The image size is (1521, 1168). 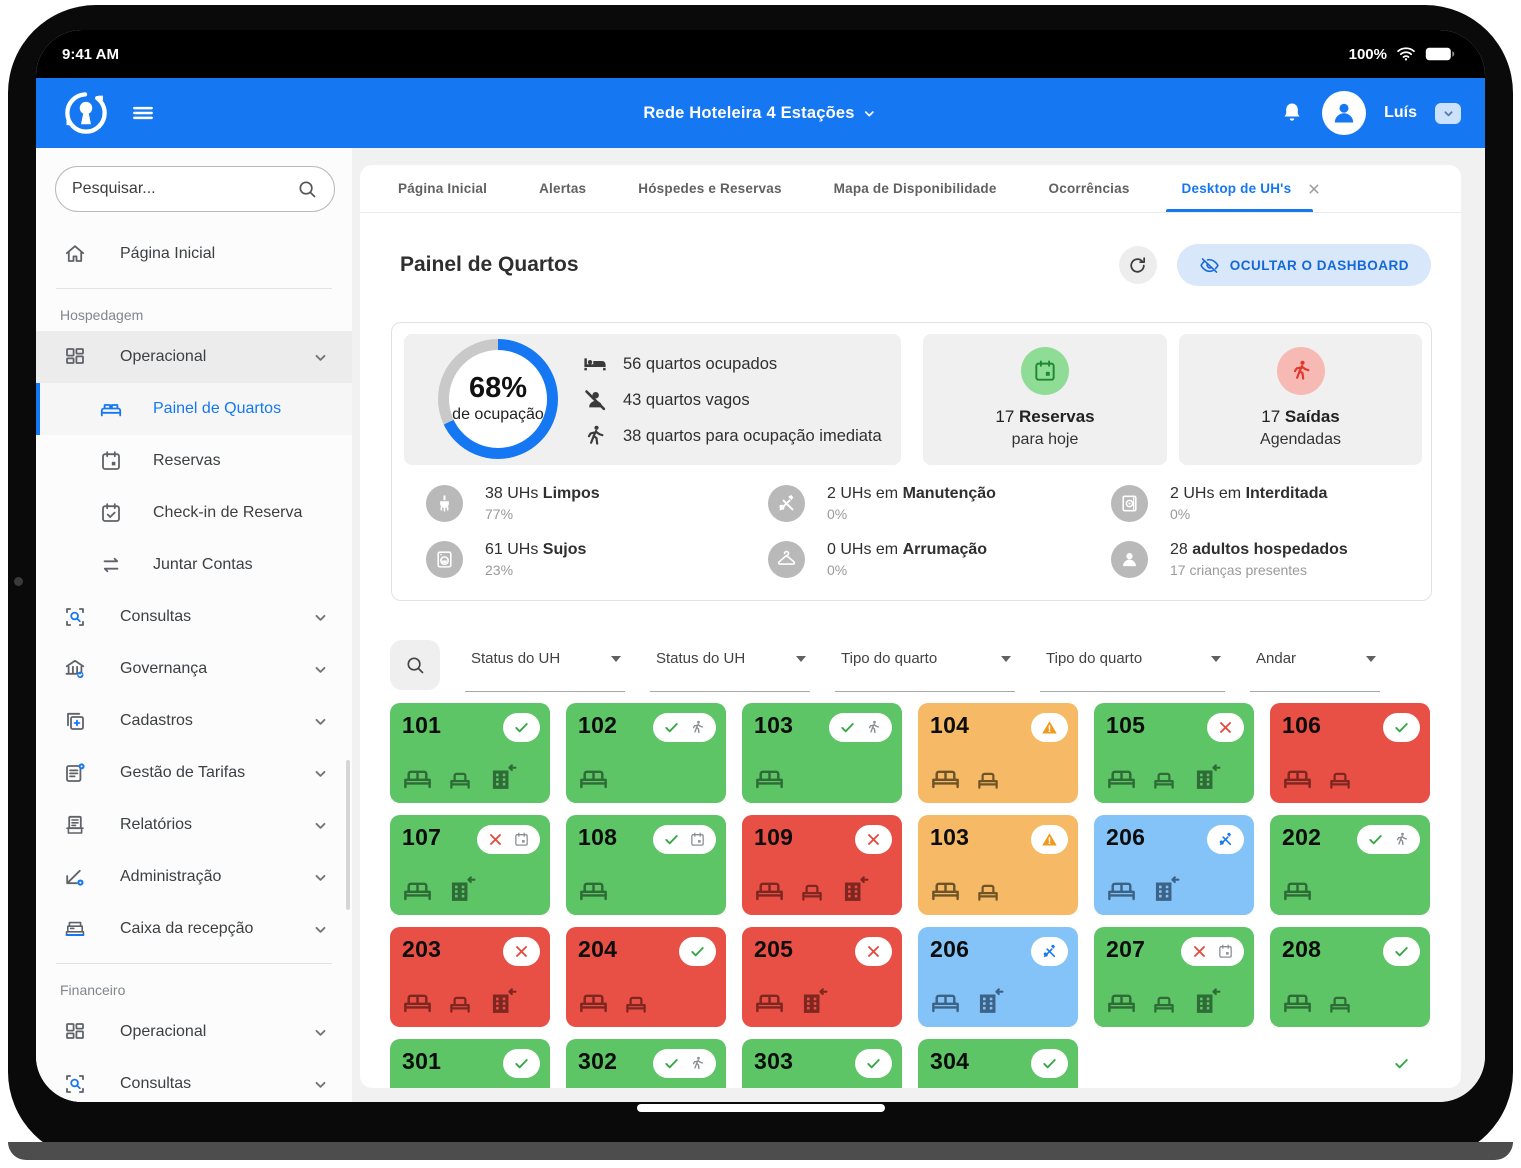 I want to click on home-icon, so click(x=75, y=254).